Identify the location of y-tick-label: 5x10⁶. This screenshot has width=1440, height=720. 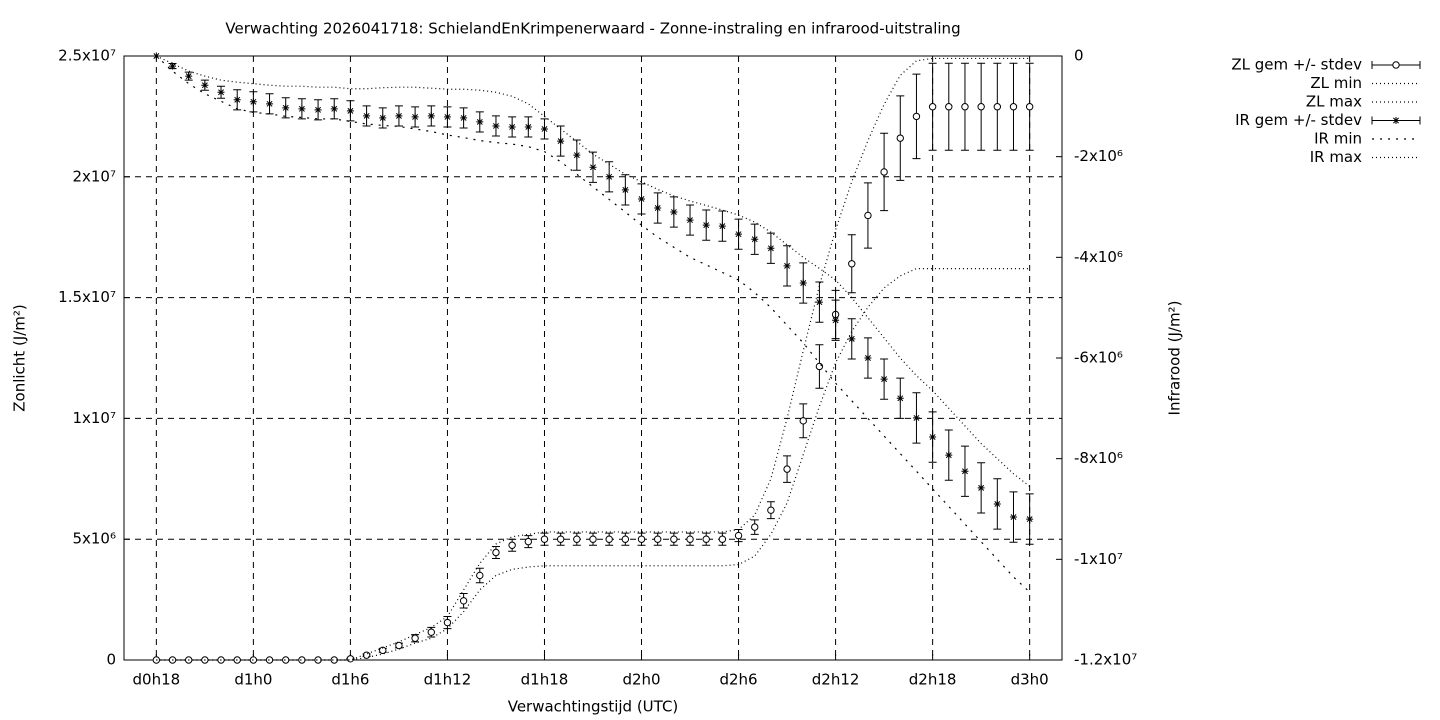
(94, 539).